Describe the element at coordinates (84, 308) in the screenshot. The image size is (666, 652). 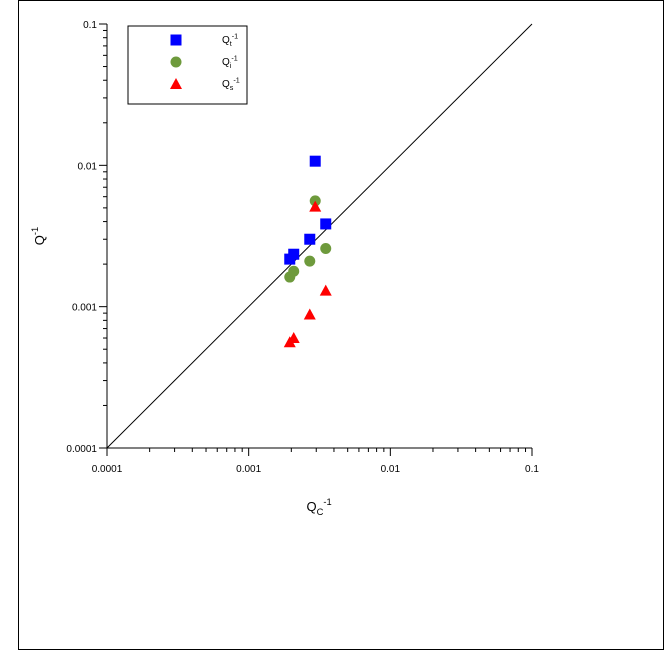
I see `y-tick-label: 0.001` at that location.